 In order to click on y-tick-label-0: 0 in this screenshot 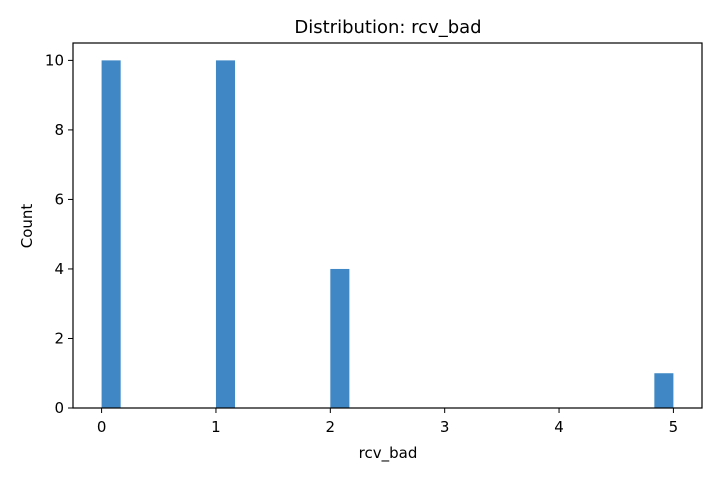, I will do `click(59, 408)`.